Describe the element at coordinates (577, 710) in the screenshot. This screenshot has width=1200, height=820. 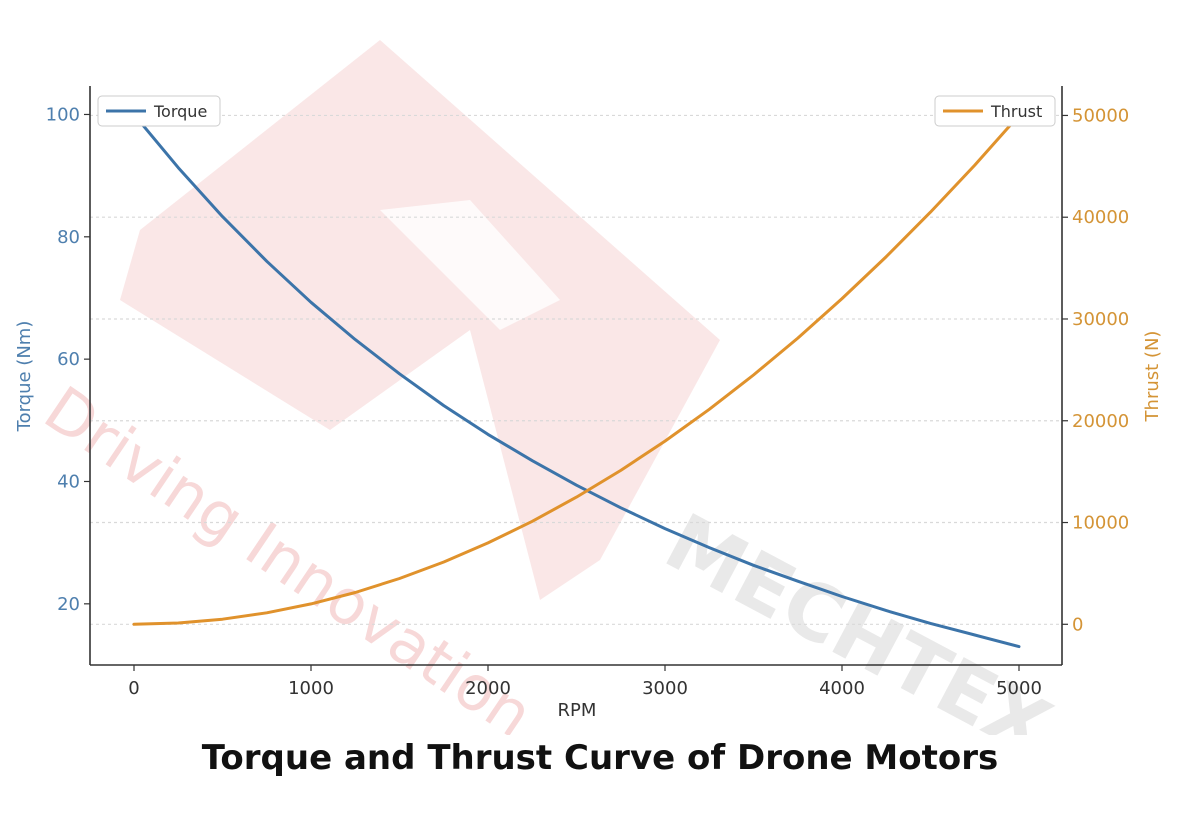
I see `x-axis-label: RPM` at that location.